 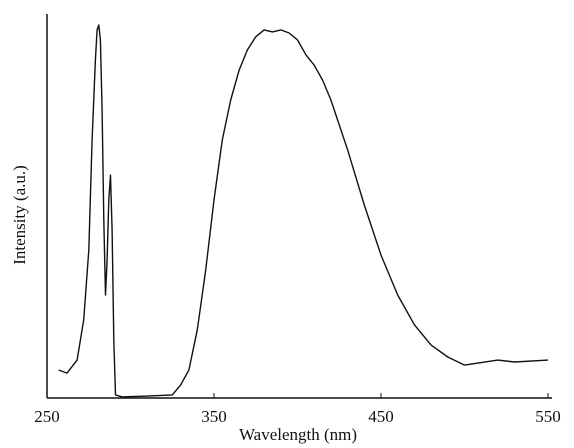 What do you see at coordinates (298, 434) in the screenshot?
I see `x-axis-label: Wavelength (nm)` at bounding box center [298, 434].